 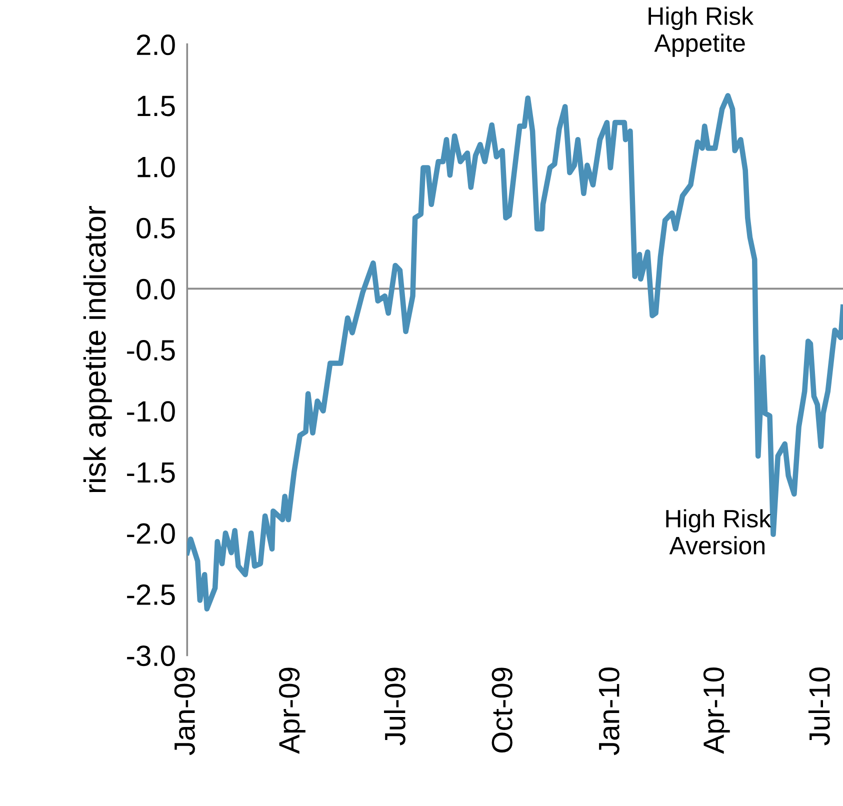 What do you see at coordinates (395, 707) in the screenshot?
I see `x-tick-label: Jul-09` at bounding box center [395, 707].